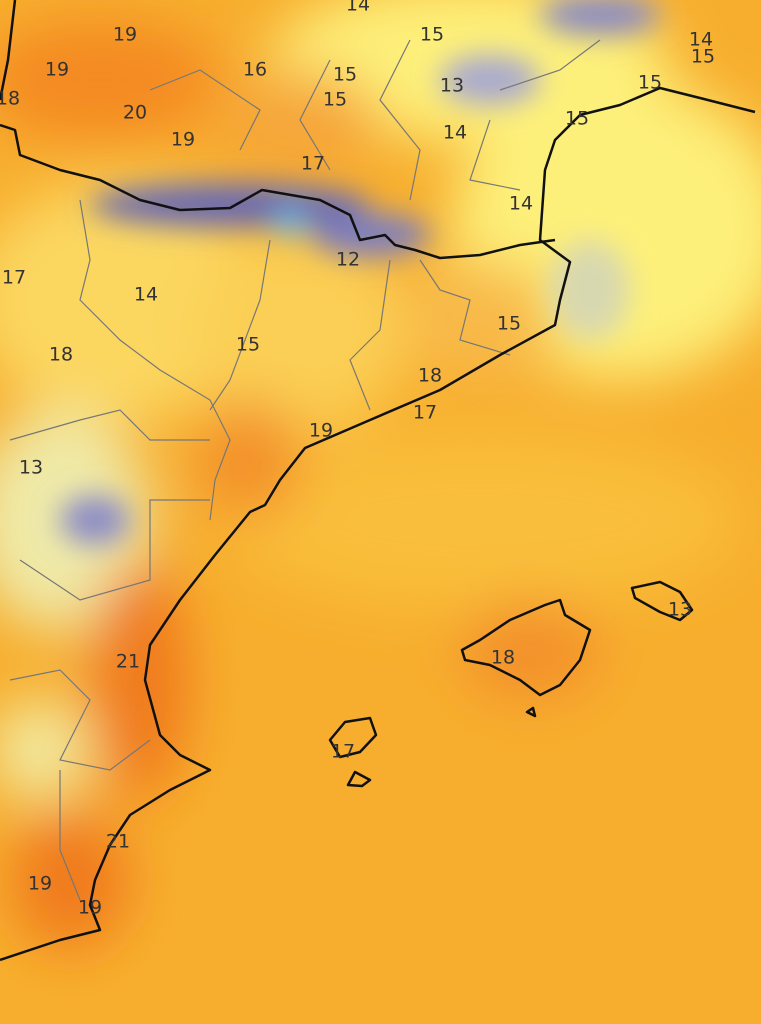 The height and width of the screenshot is (1024, 761). What do you see at coordinates (8, 50) in the screenshot?
I see `france-coast-tail` at bounding box center [8, 50].